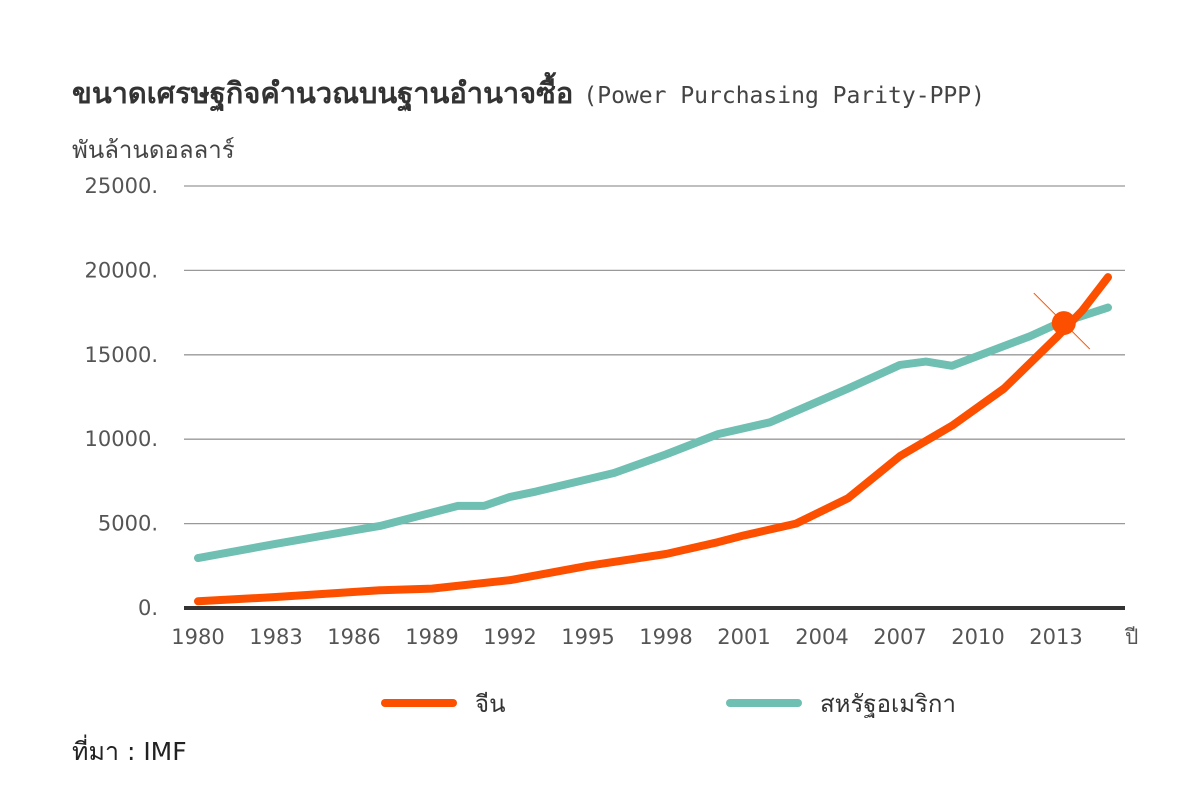  Describe the element at coordinates (821, 637) in the screenshot. I see `x-tick-label: 2004` at that location.